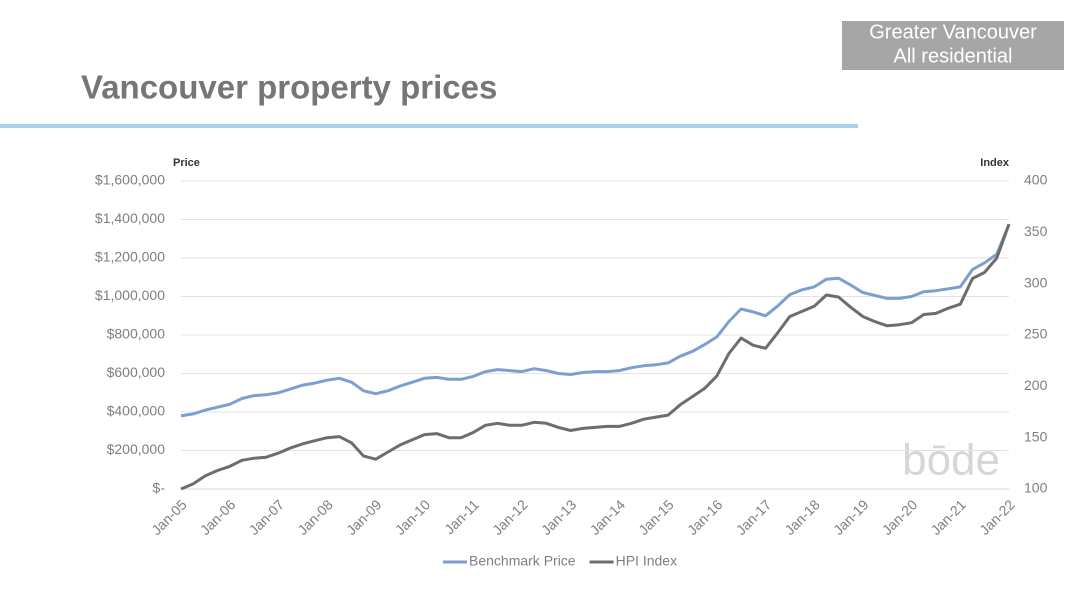 This screenshot has height=611, width=1087. What do you see at coordinates (608, 517) in the screenshot?
I see `x-tick-label: Jan-14` at bounding box center [608, 517].